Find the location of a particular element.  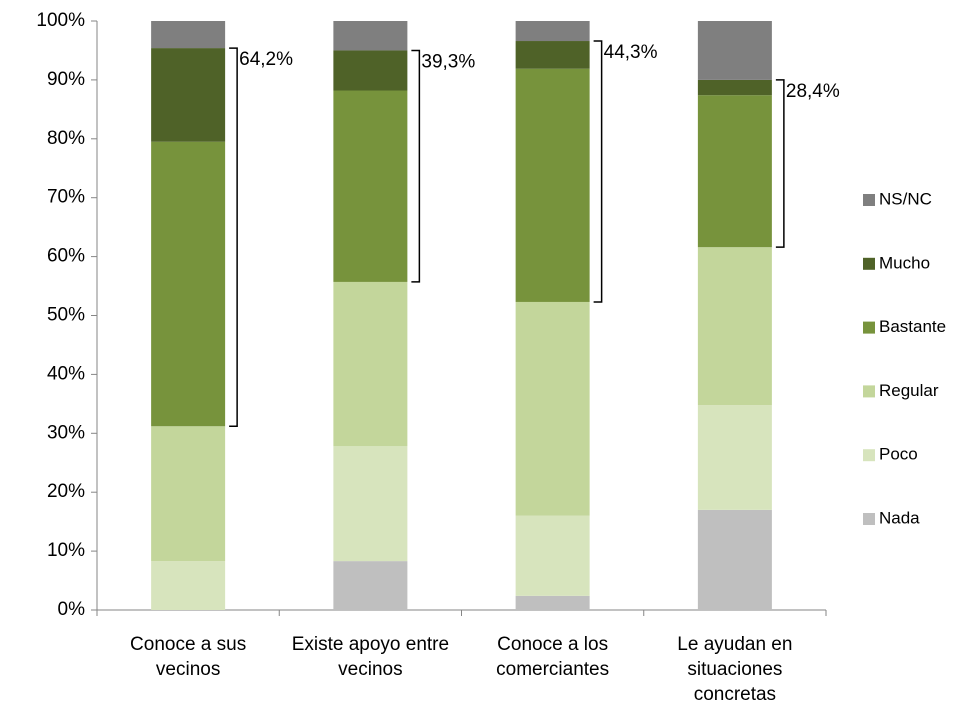

legend-label: Regular is located at coordinates (909, 390).